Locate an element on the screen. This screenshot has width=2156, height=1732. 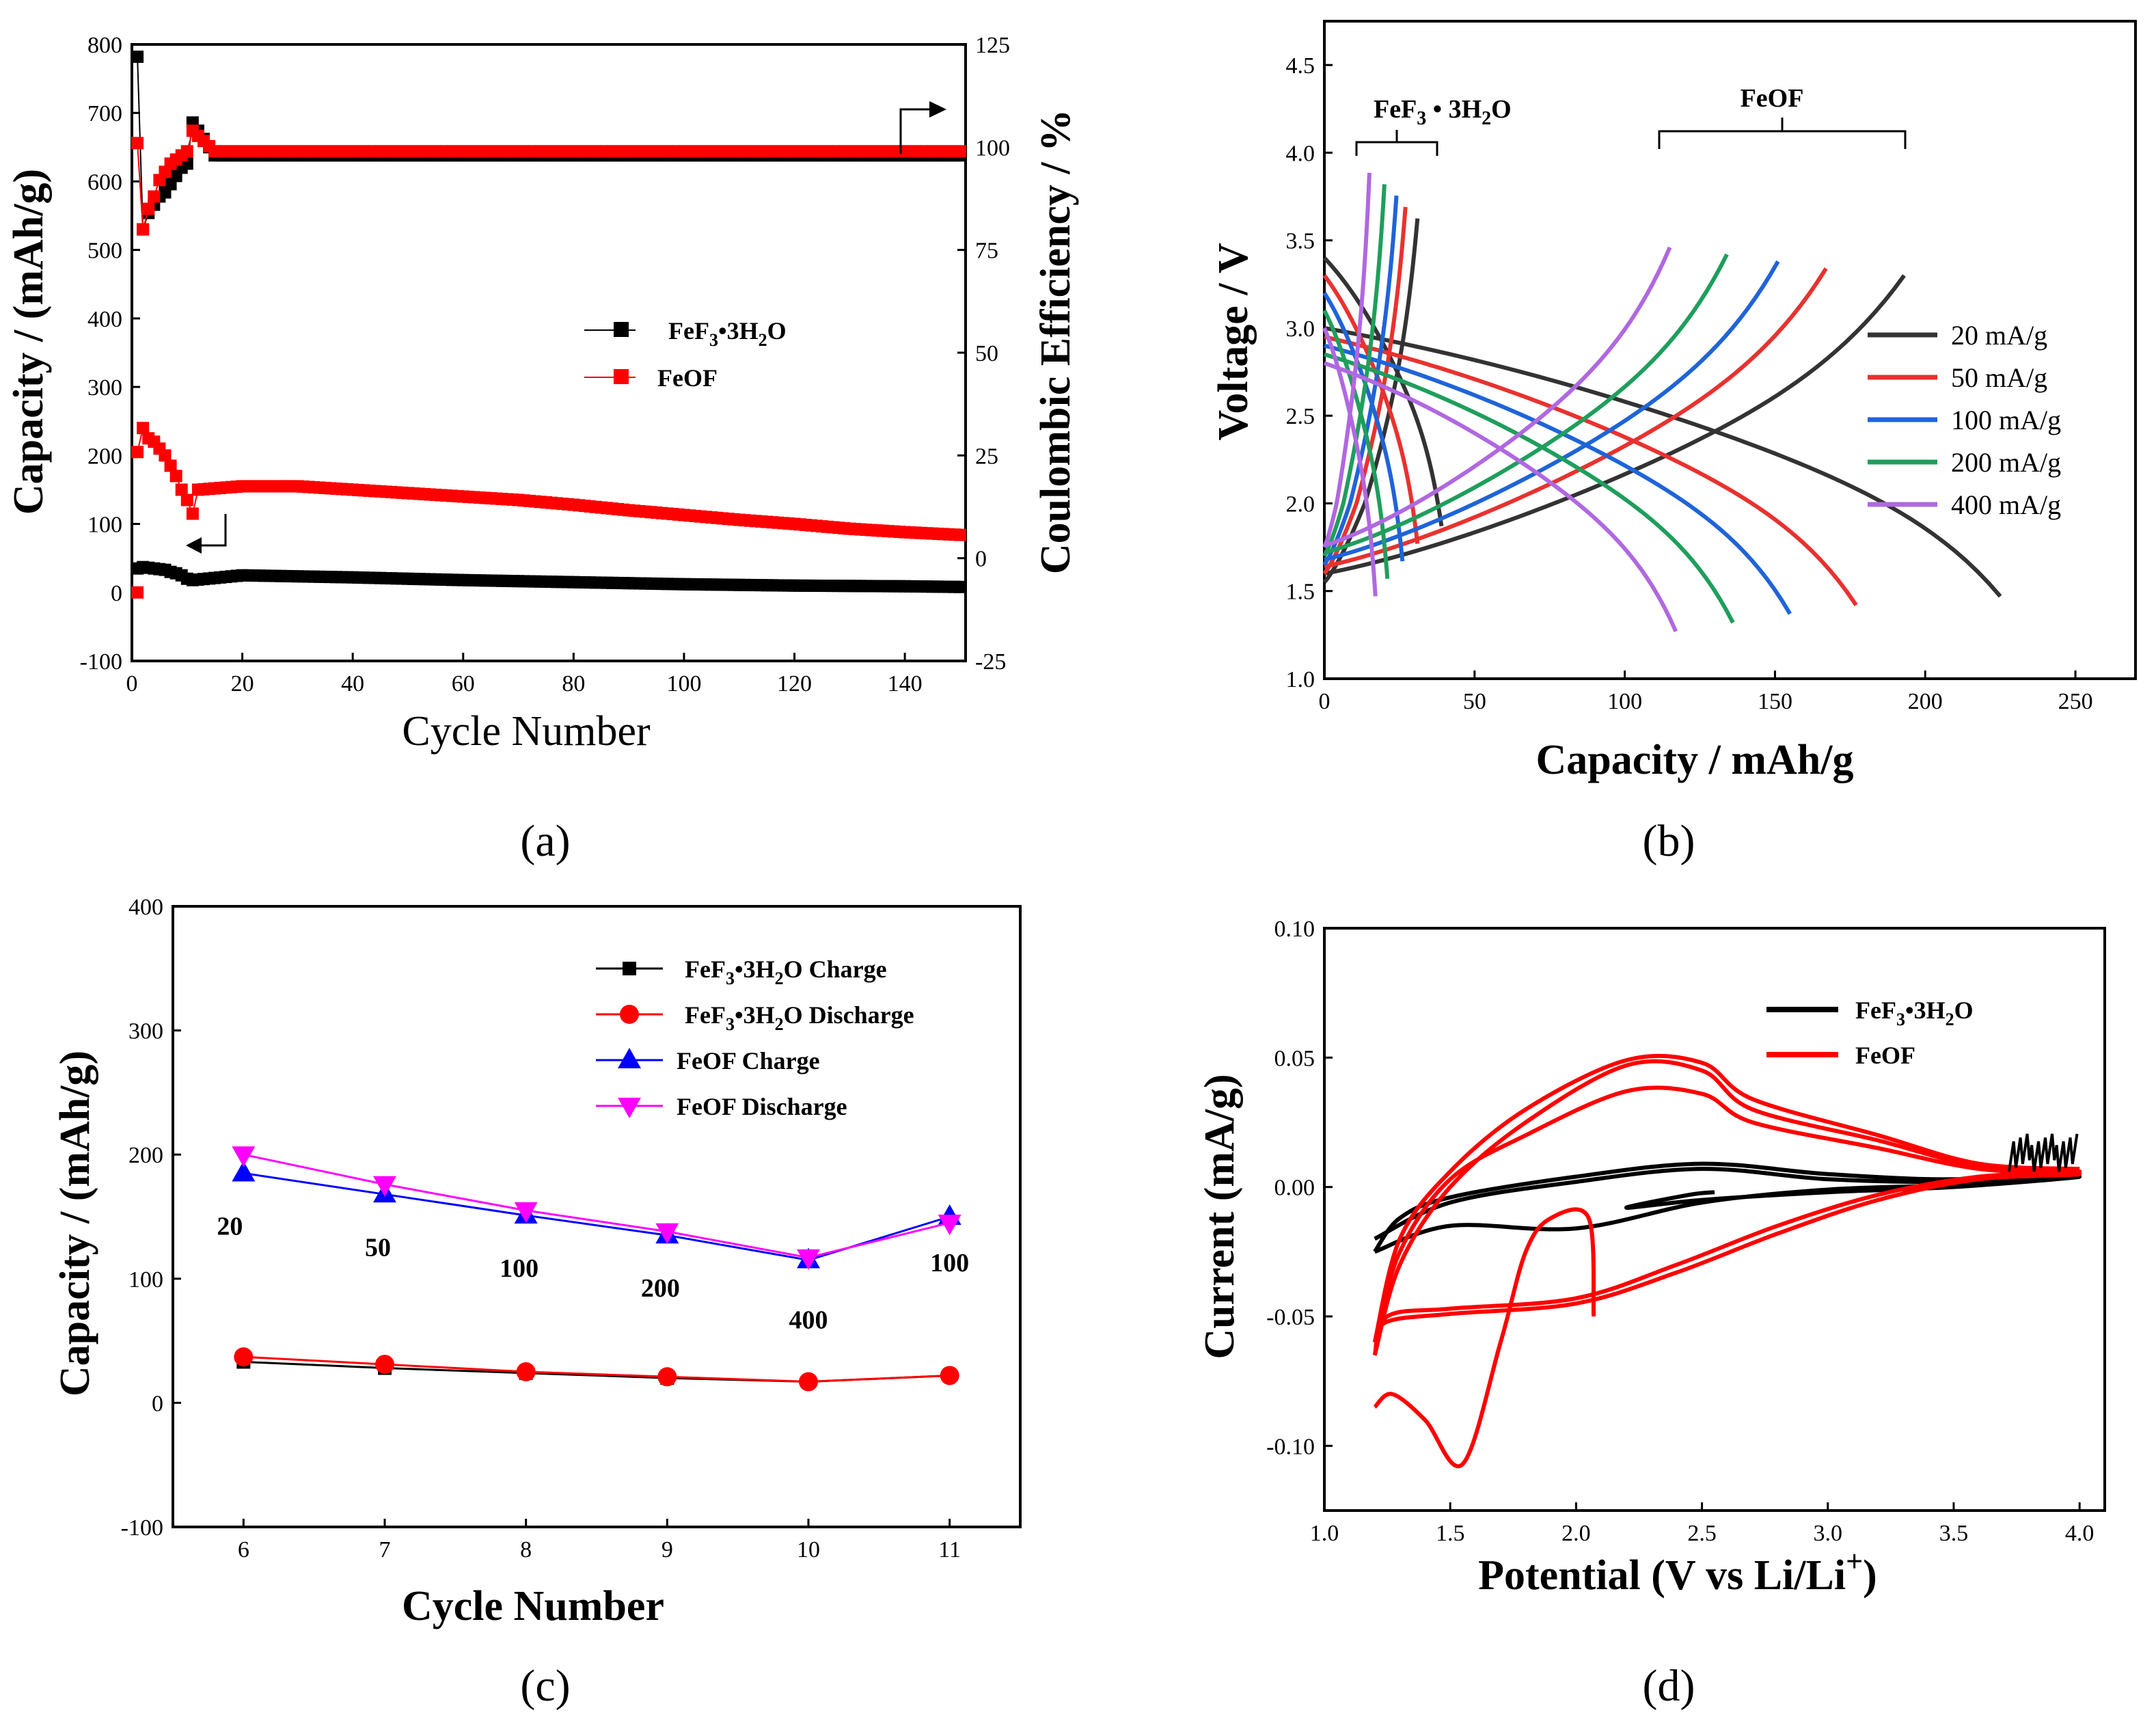
fef3-group-label: FeF3 • 3H2O is located at coordinates (1443, 112).